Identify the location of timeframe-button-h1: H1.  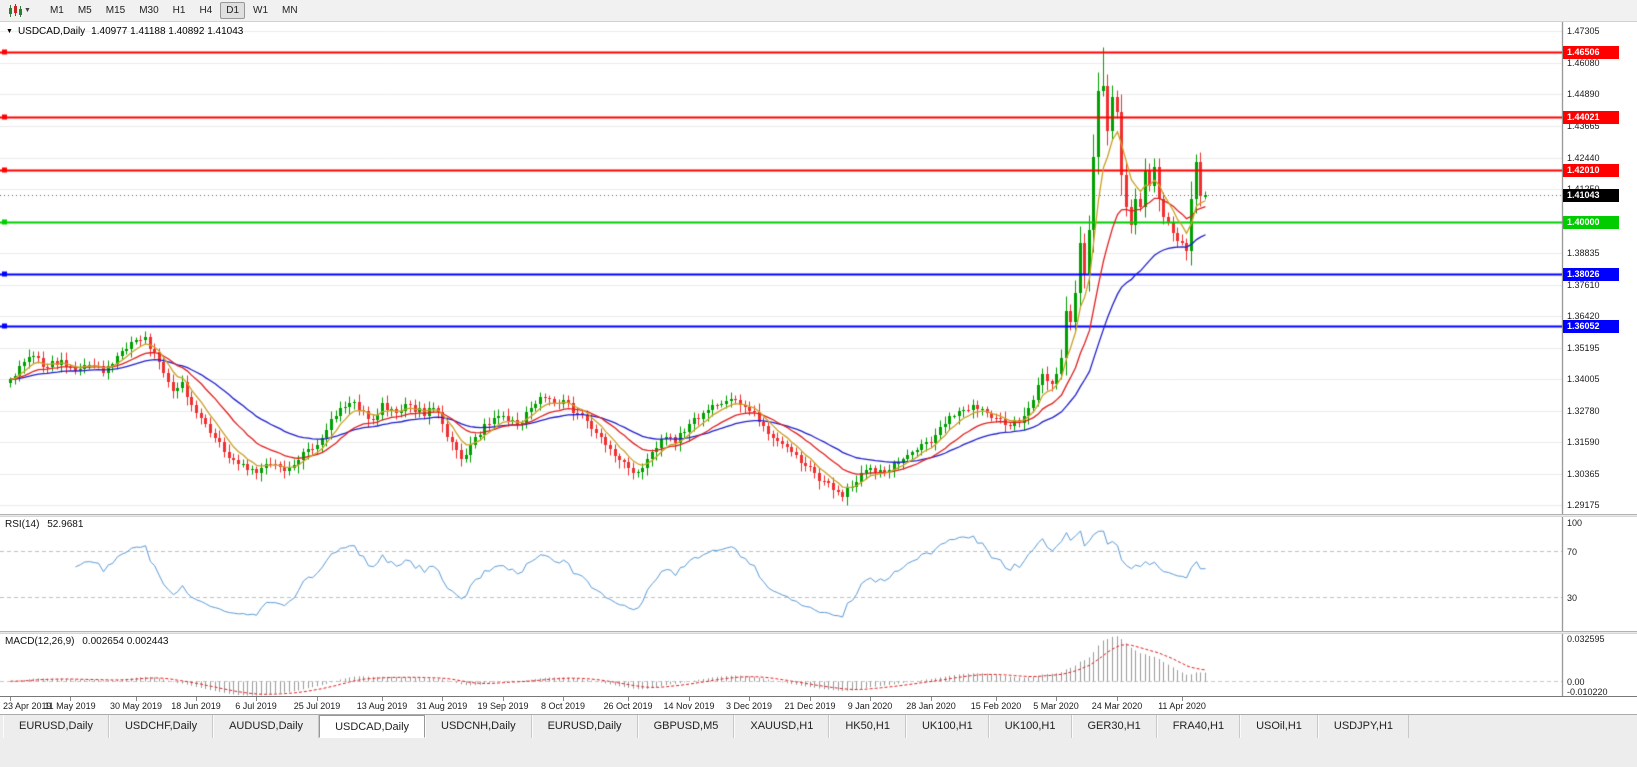
(179, 10).